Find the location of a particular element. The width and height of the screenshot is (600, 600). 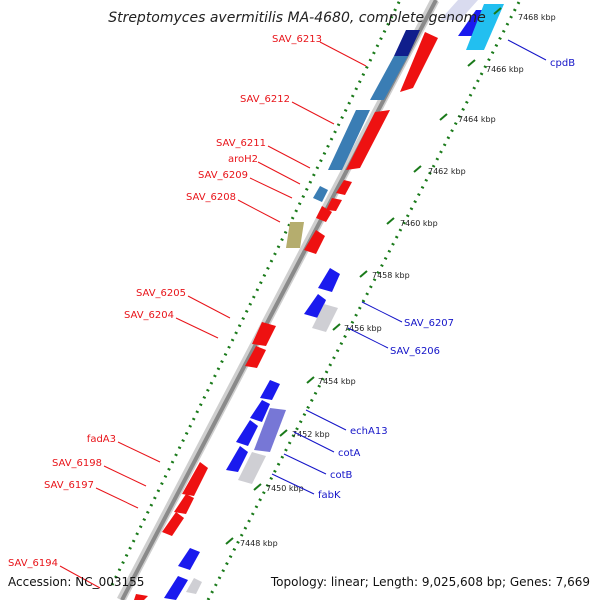

gene-arrow-sav6211-b is located at coordinates (368, 140).